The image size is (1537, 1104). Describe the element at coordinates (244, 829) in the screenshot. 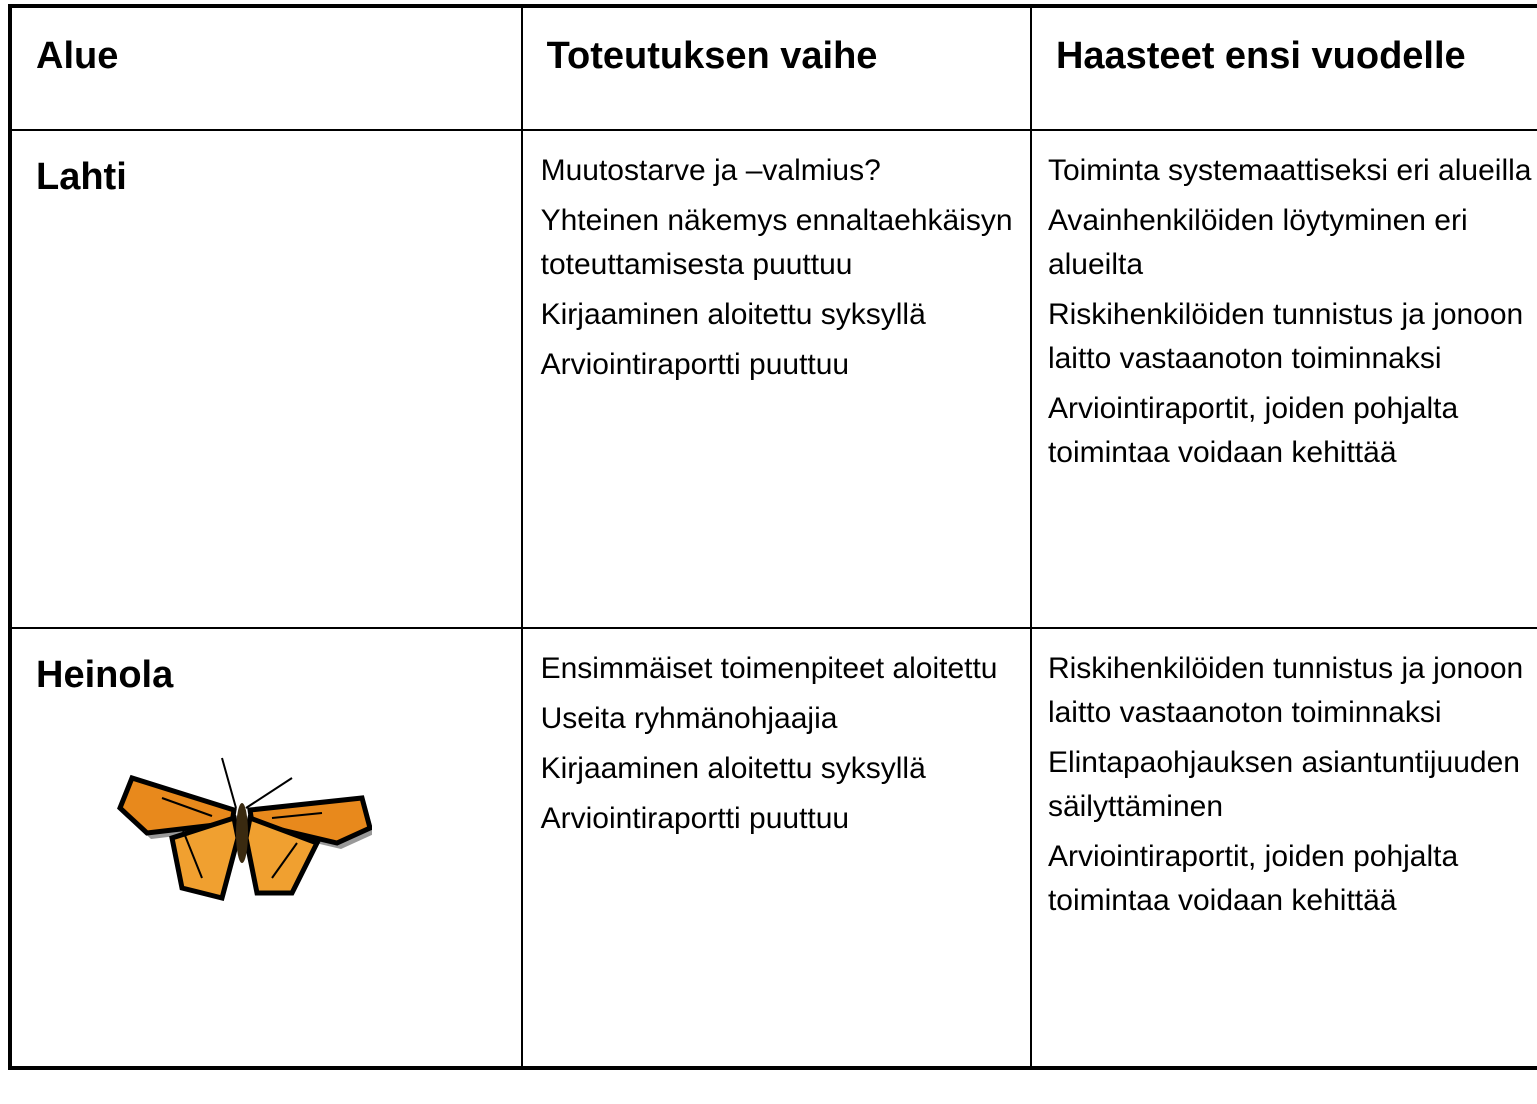

I see `butterfly-illustration` at that location.